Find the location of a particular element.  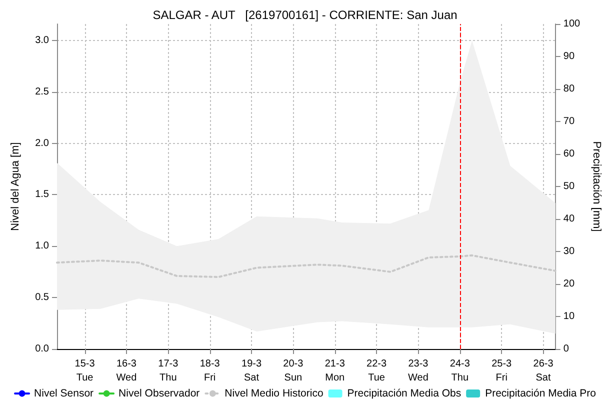

x-tick-label: 15-3 Tue is located at coordinates (85, 371).